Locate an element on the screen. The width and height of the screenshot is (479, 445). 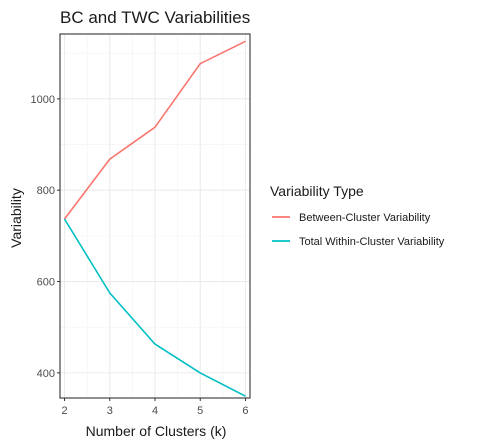
y-tick-label: 600 is located at coordinates (46, 283).